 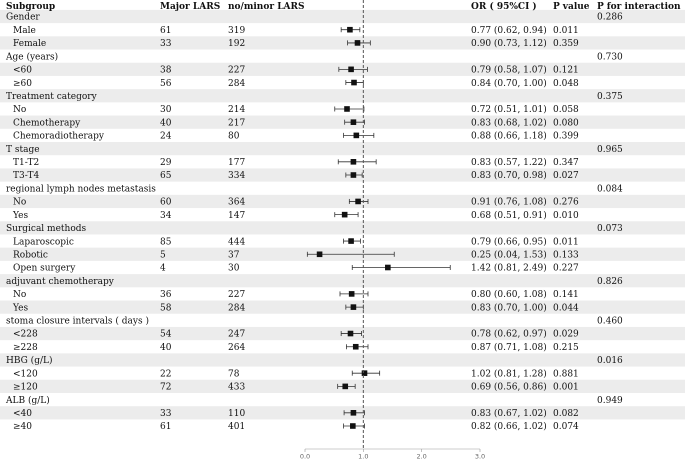 What do you see at coordinates (236, 31) in the screenshot?
I see `minor-lars-count: 319` at bounding box center [236, 31].